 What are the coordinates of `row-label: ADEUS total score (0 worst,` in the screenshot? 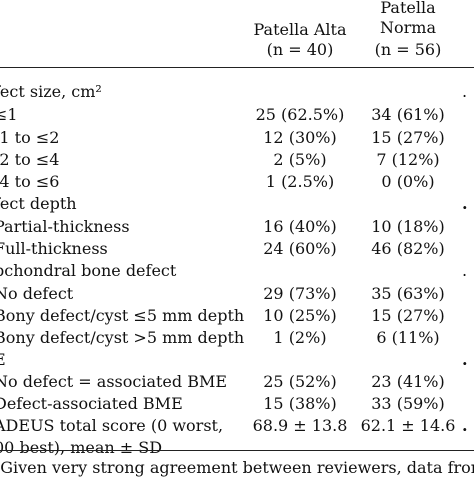 It's located at (112, 425).